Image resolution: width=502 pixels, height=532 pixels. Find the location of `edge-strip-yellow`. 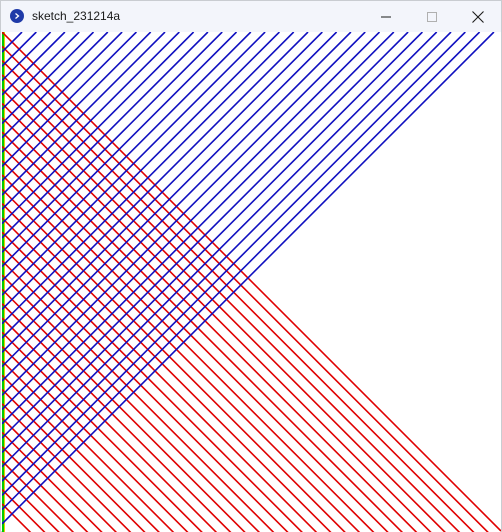

edge-strip-yellow is located at coordinates (4, 282).